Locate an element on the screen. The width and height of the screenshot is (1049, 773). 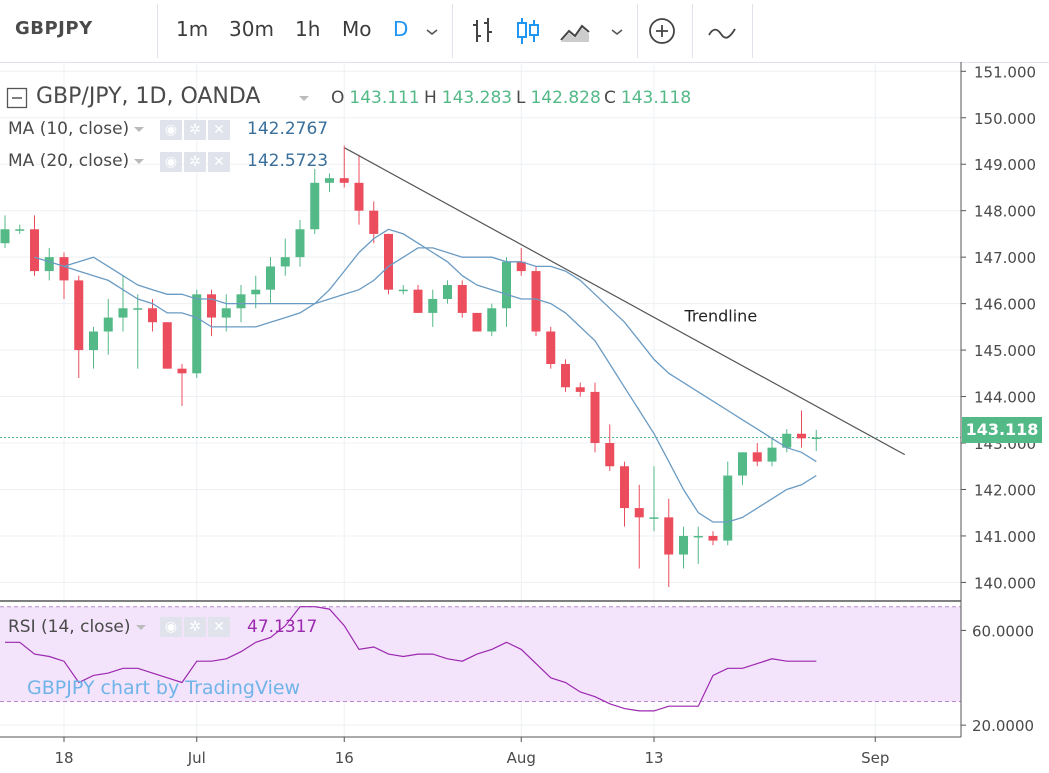
price-tick-label: 140.000 is located at coordinates (1005, 583).